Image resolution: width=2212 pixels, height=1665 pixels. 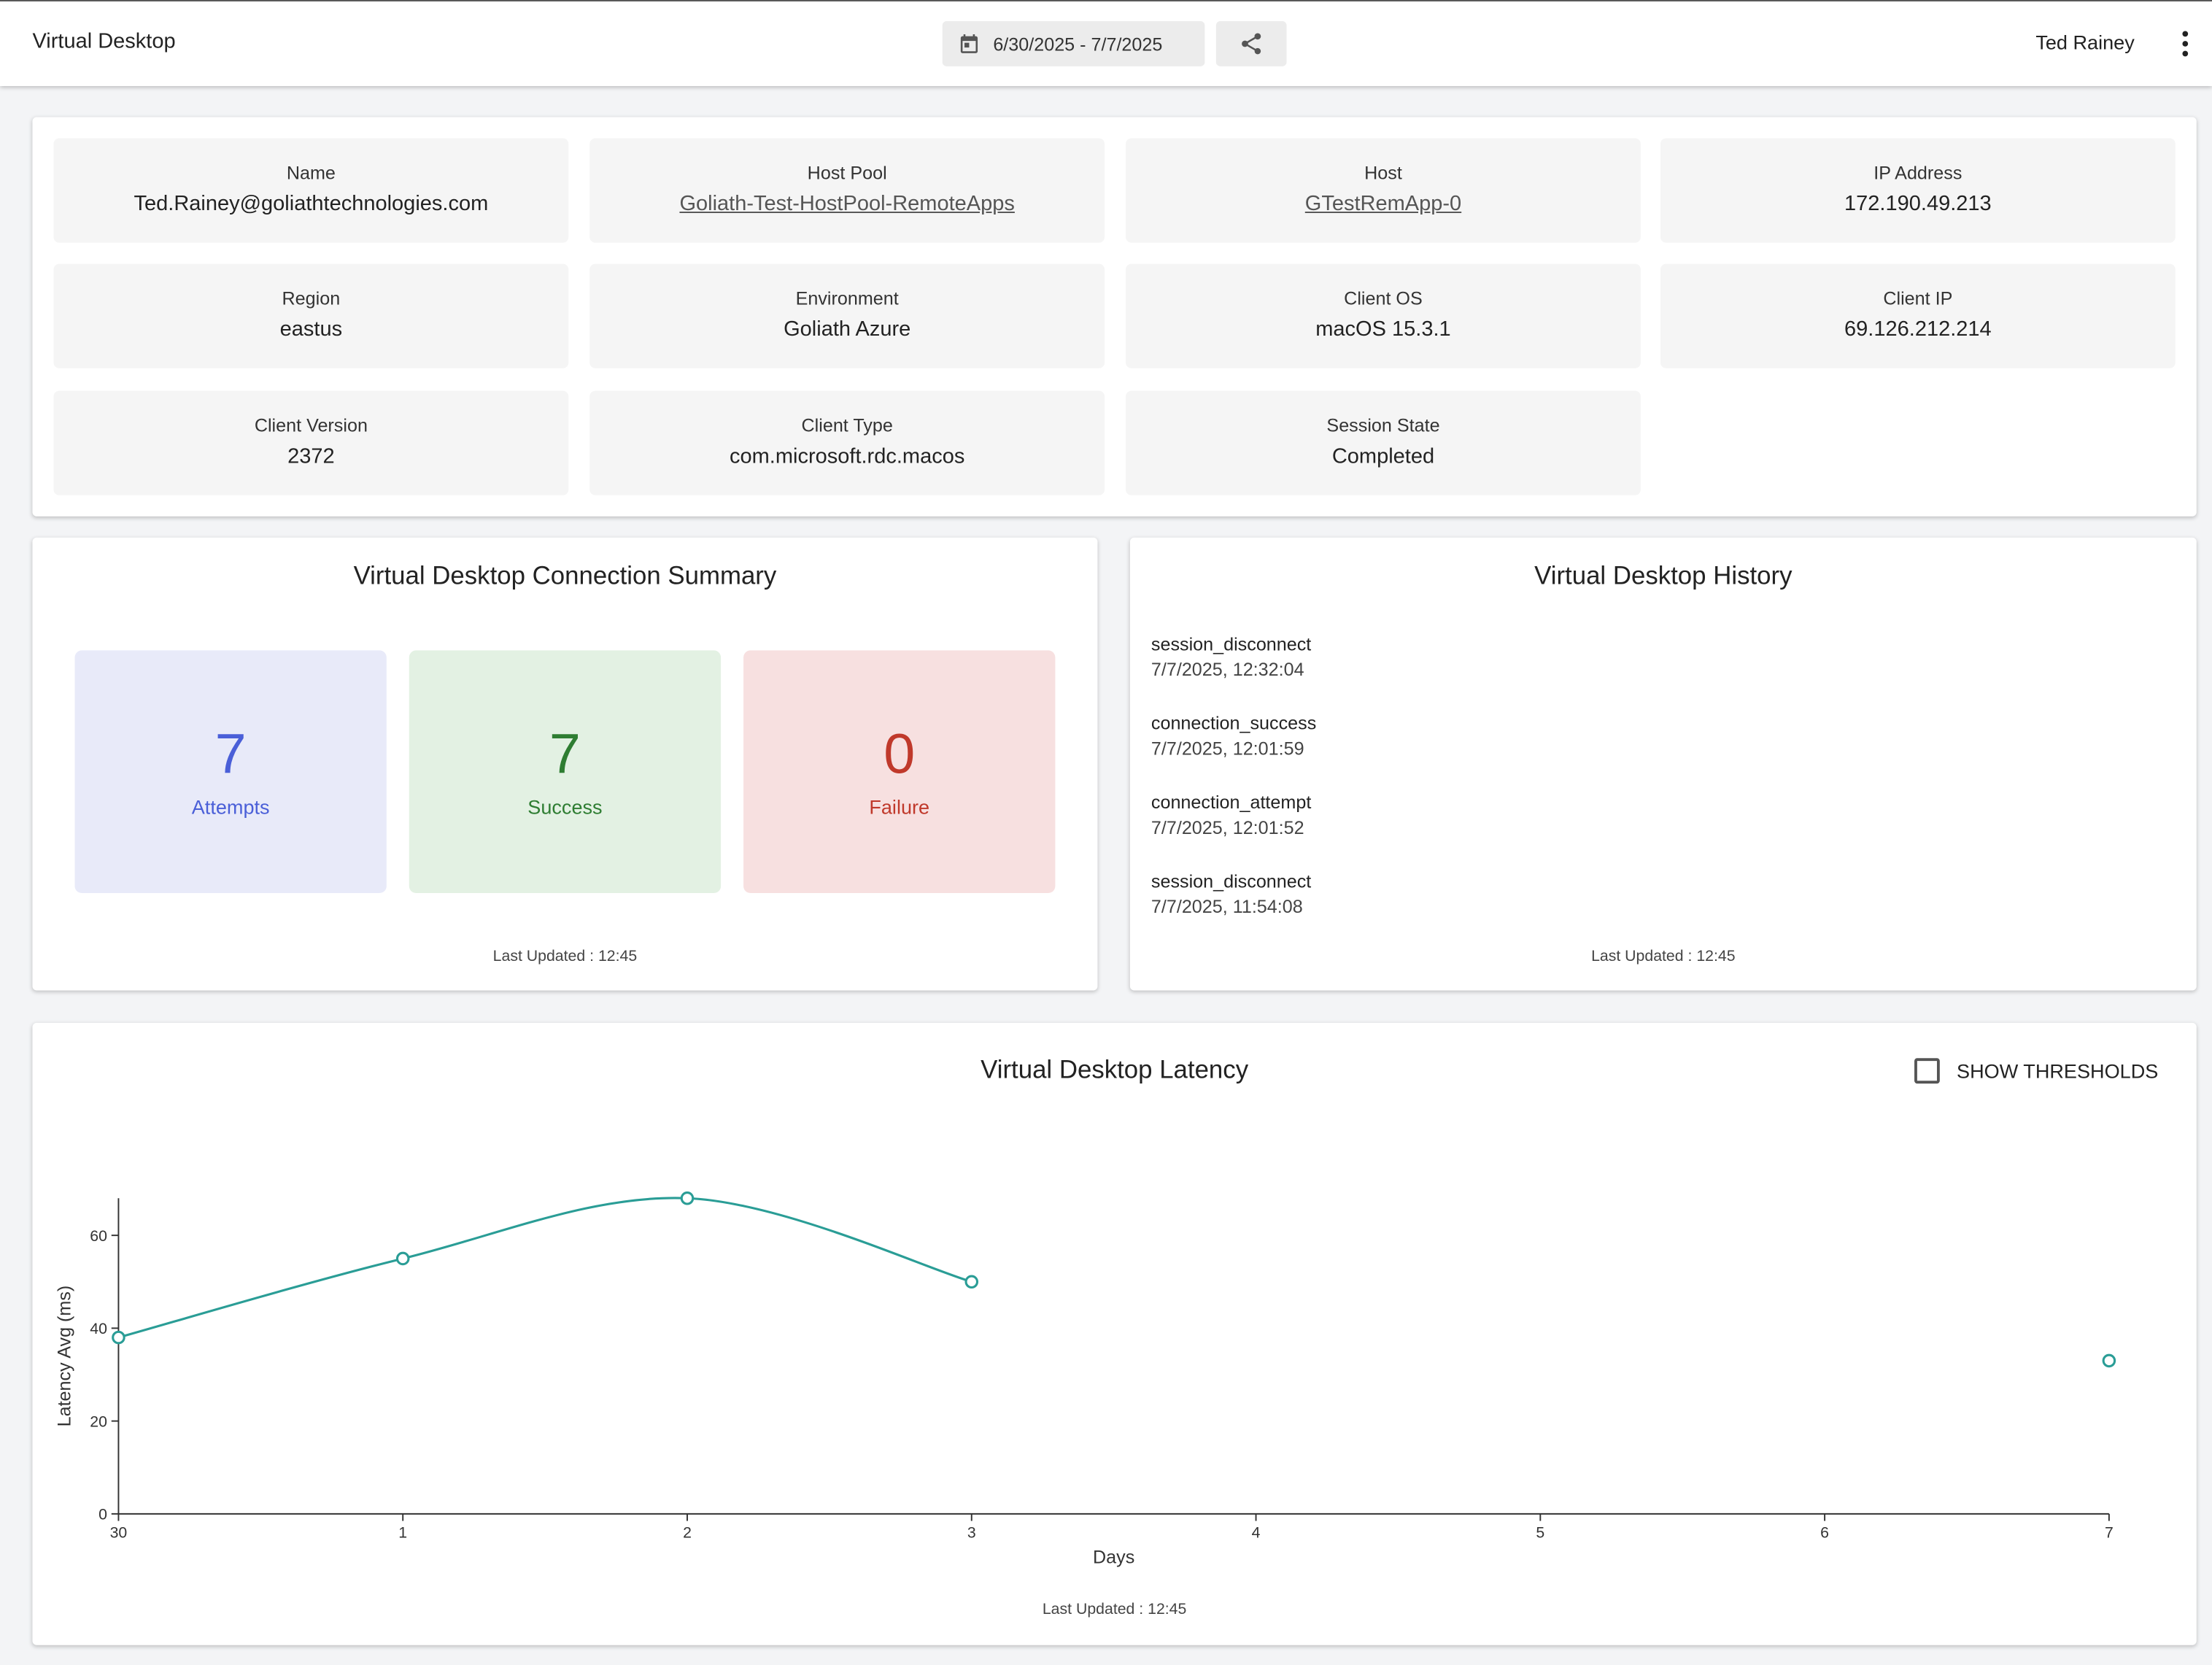 What do you see at coordinates (848, 329) in the screenshot?
I see `tile-value: Goliath Azure` at bounding box center [848, 329].